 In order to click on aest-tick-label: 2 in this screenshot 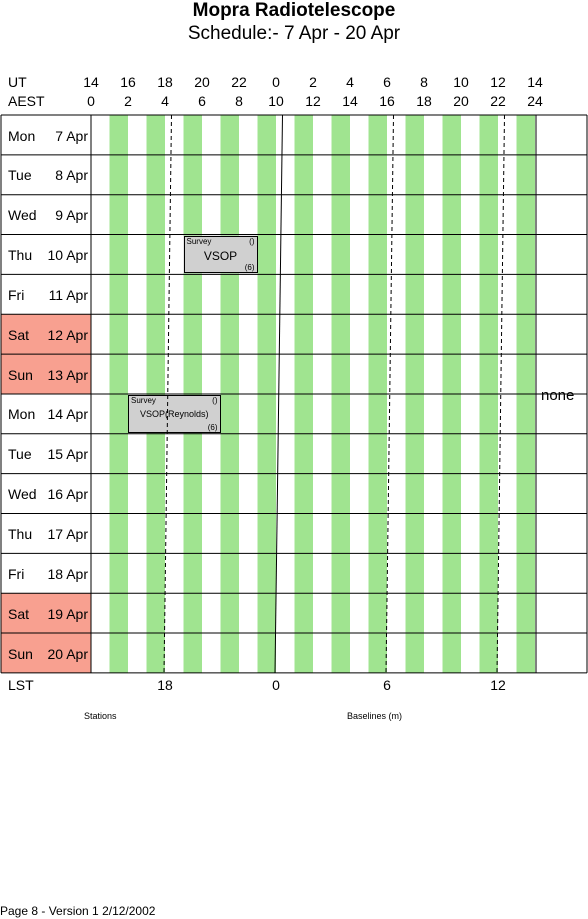, I will do `click(128, 101)`.